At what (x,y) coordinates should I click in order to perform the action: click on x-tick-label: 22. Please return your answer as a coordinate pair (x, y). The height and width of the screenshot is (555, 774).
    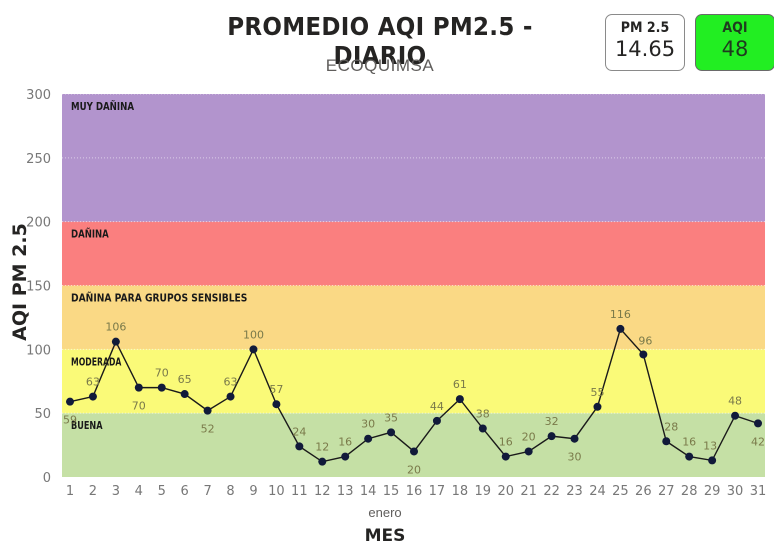
    Looking at the image, I should click on (551, 491).